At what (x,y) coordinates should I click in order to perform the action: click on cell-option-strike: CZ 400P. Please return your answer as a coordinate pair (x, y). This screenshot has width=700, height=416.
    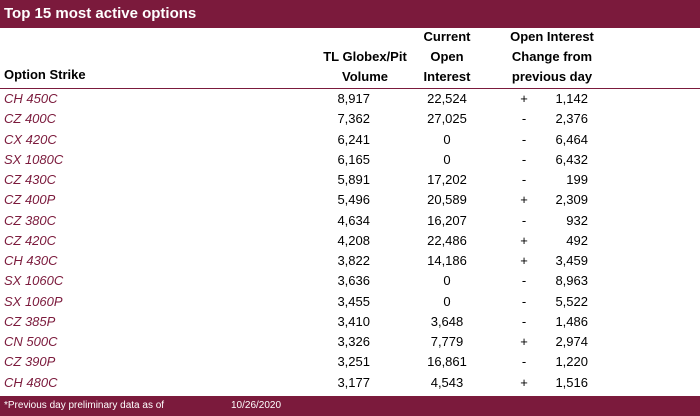
    Looking at the image, I should click on (30, 200).